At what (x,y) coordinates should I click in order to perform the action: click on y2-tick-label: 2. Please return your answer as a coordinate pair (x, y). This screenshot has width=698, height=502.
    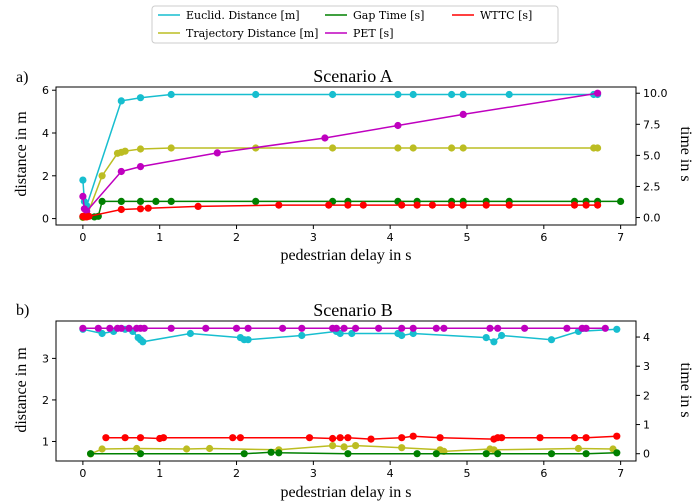
    Looking at the image, I should click on (646, 395).